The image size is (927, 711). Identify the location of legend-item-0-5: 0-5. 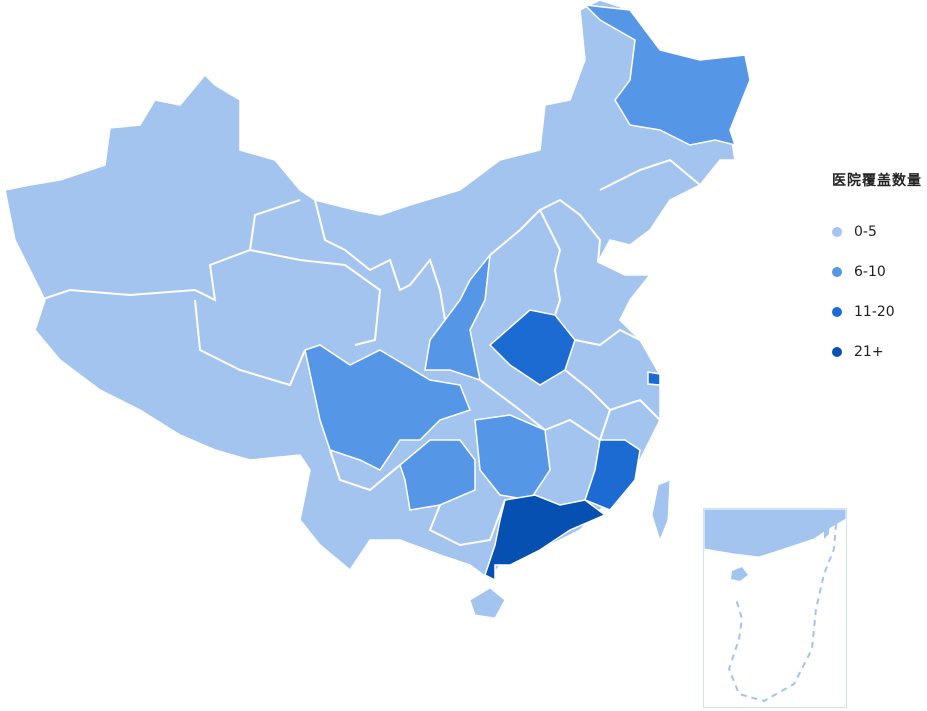
(877, 232).